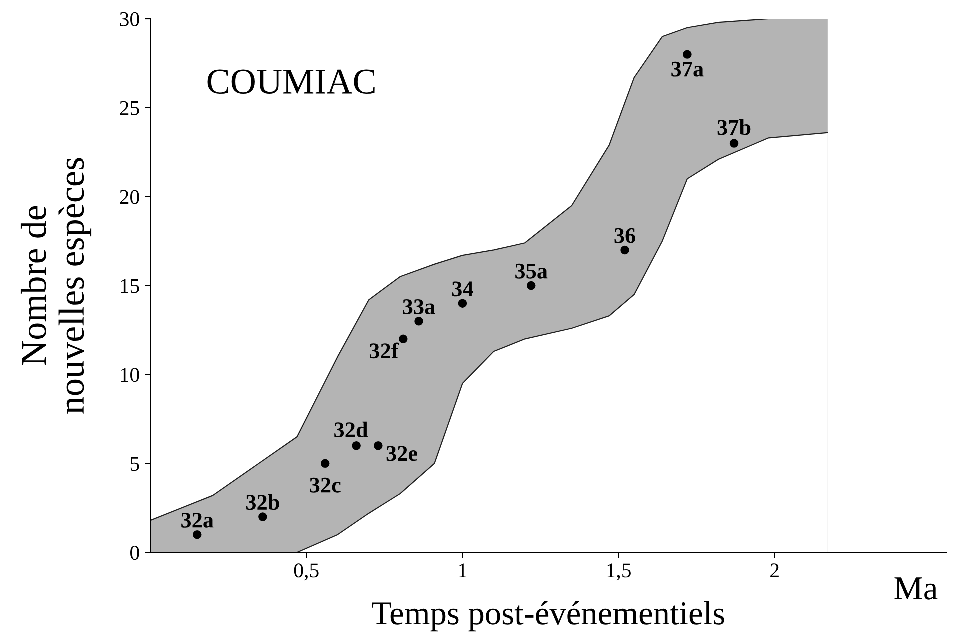 The height and width of the screenshot is (633, 959). Describe the element at coordinates (384, 350) in the screenshot. I see `annotation: 32f` at that location.